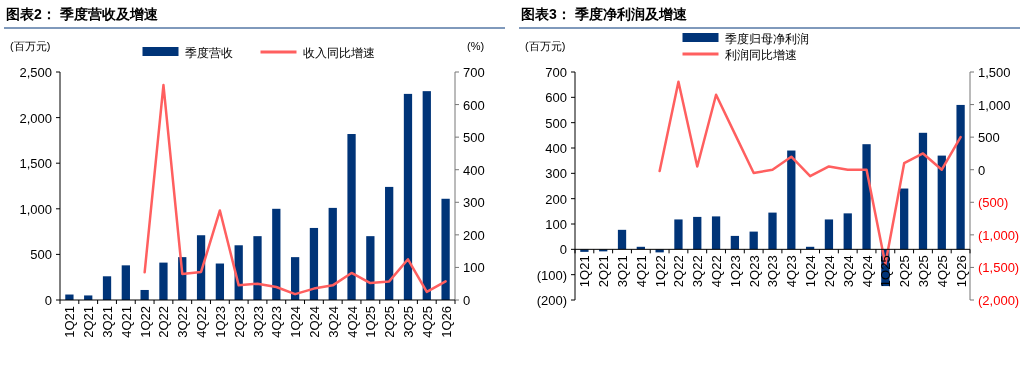  Describe the element at coordinates (35, 164) in the screenshot. I see `y-tick-label: 1,500` at that location.